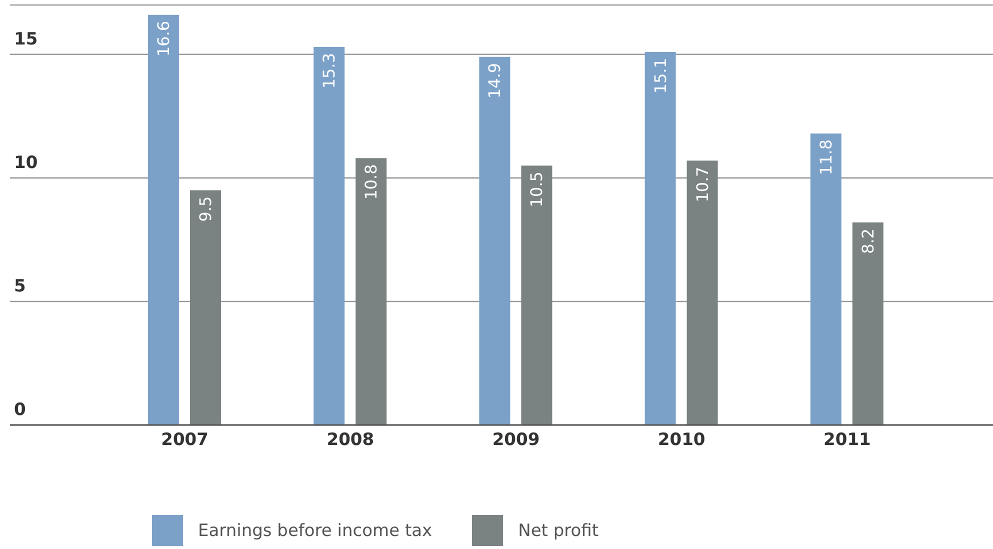  I want to click on data-label: 10.8, so click(371, 182).